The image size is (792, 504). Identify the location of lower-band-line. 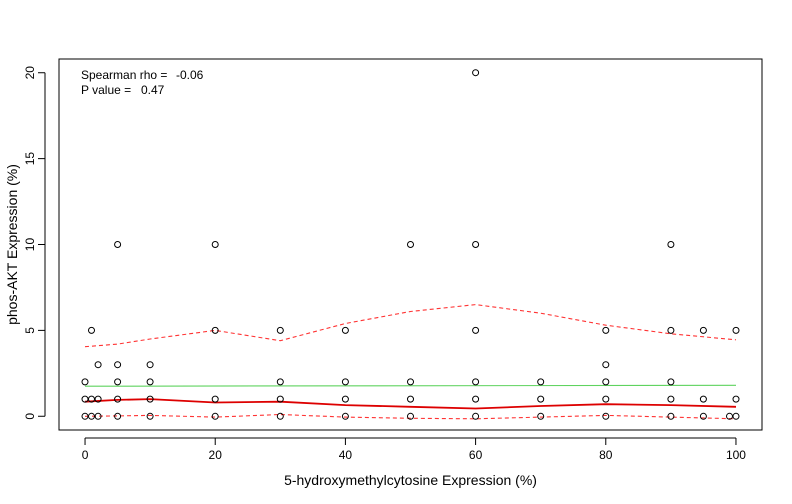
(410, 416).